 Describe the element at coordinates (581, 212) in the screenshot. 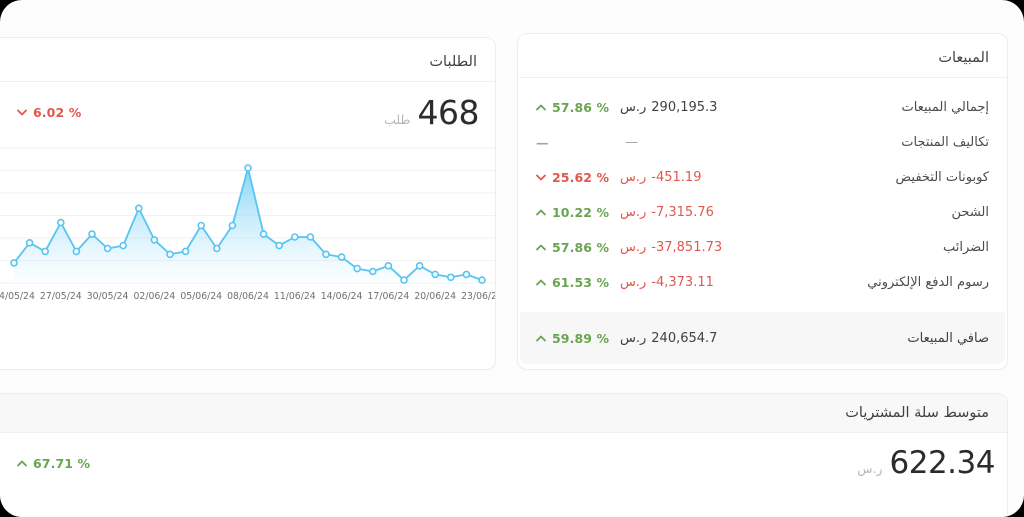

I see `percent-value: 10.22 %` at that location.